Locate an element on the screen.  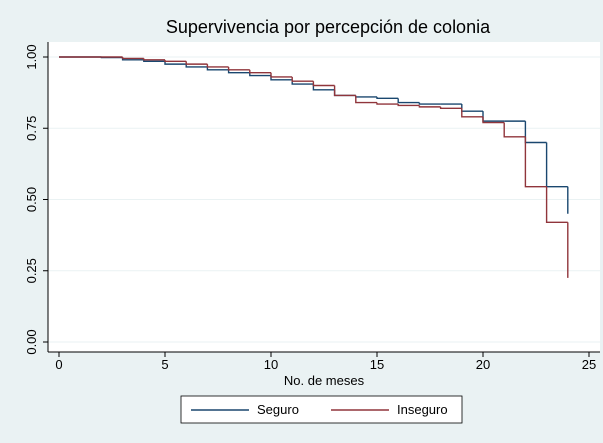
x-axis-label: No. de meses is located at coordinates (324, 380).